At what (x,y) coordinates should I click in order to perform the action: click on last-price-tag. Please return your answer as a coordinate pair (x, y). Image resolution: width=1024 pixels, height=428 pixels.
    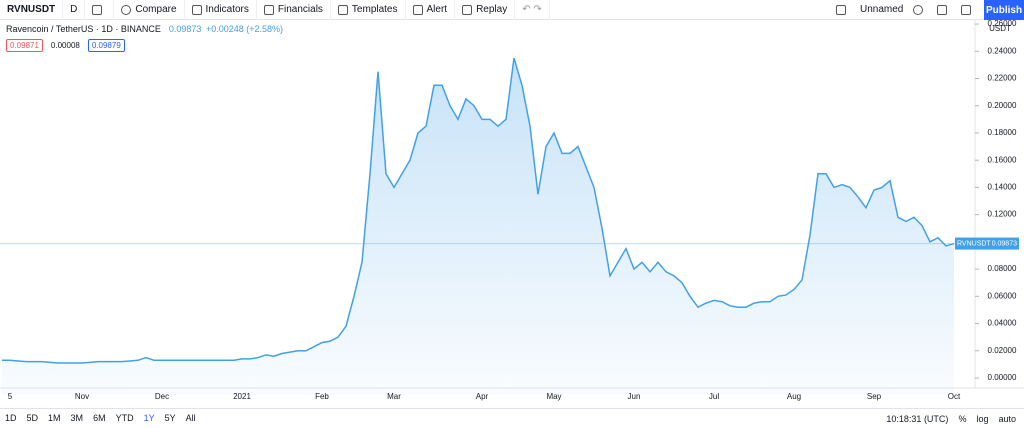
    Looking at the image, I should click on (987, 243).